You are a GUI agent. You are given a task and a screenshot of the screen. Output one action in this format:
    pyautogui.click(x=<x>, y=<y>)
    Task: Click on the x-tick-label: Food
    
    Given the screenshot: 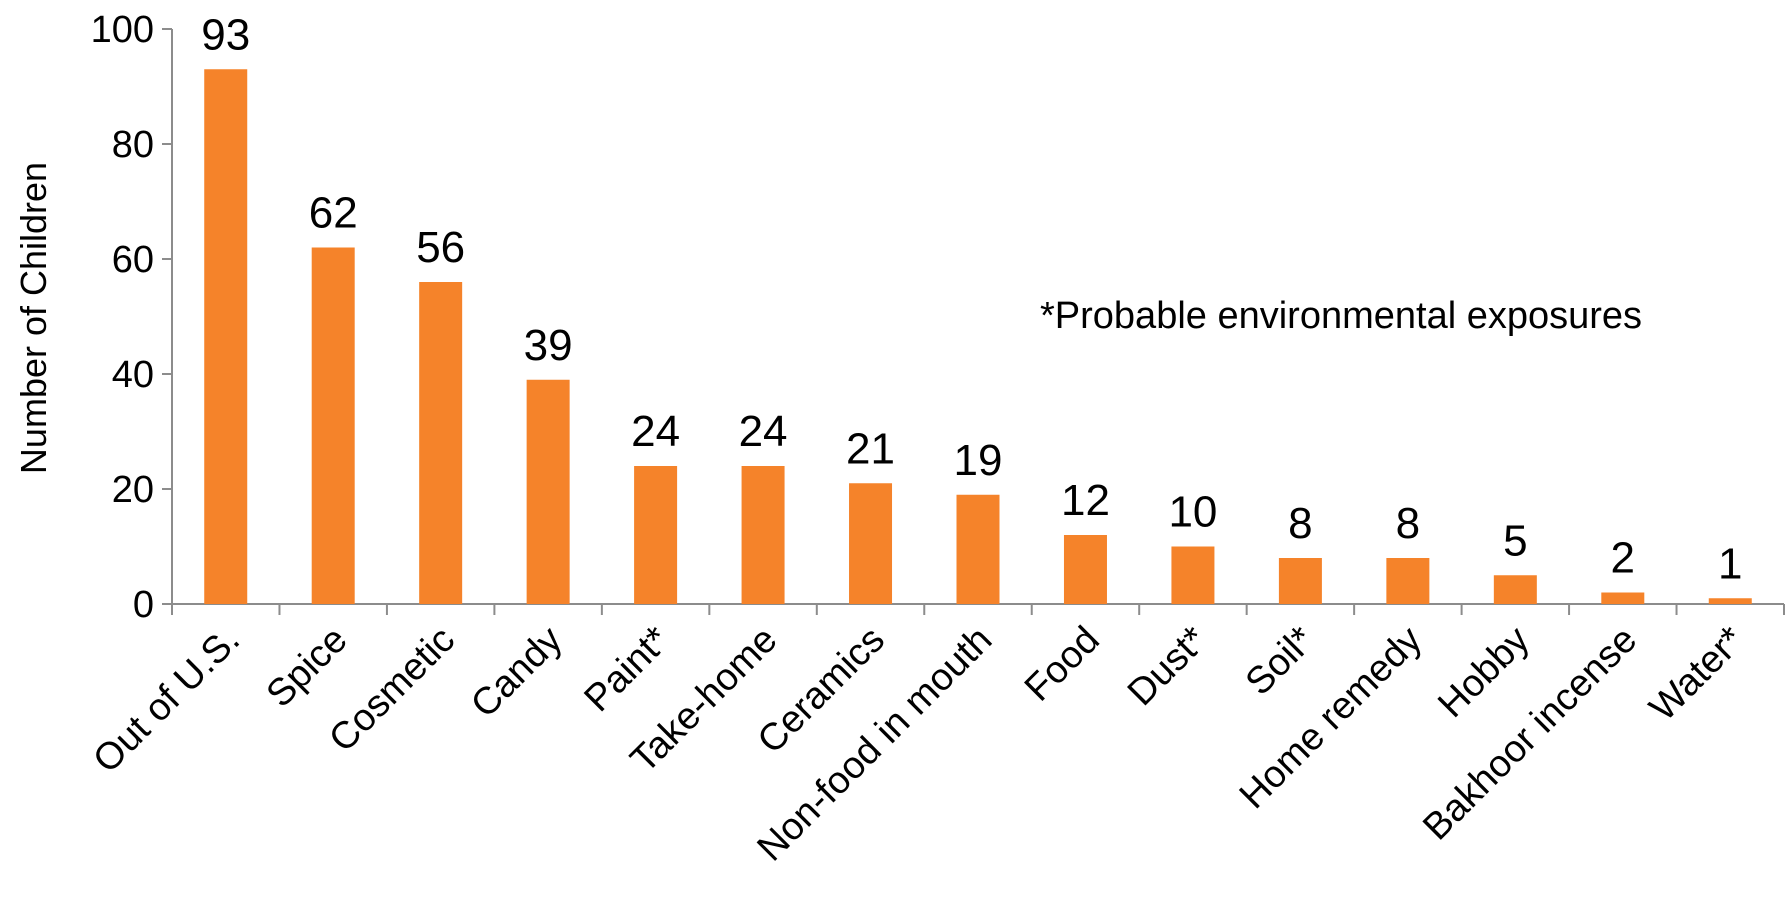 What is the action you would take?
    pyautogui.click(x=1062, y=664)
    